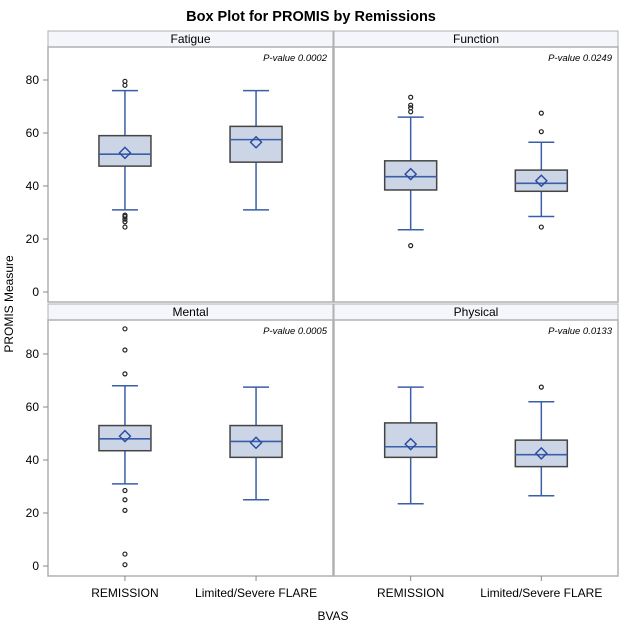 The height and width of the screenshot is (625, 624). Describe the element at coordinates (9, 304) in the screenshot. I see `y-axis-label: PROMIS Measure` at that location.